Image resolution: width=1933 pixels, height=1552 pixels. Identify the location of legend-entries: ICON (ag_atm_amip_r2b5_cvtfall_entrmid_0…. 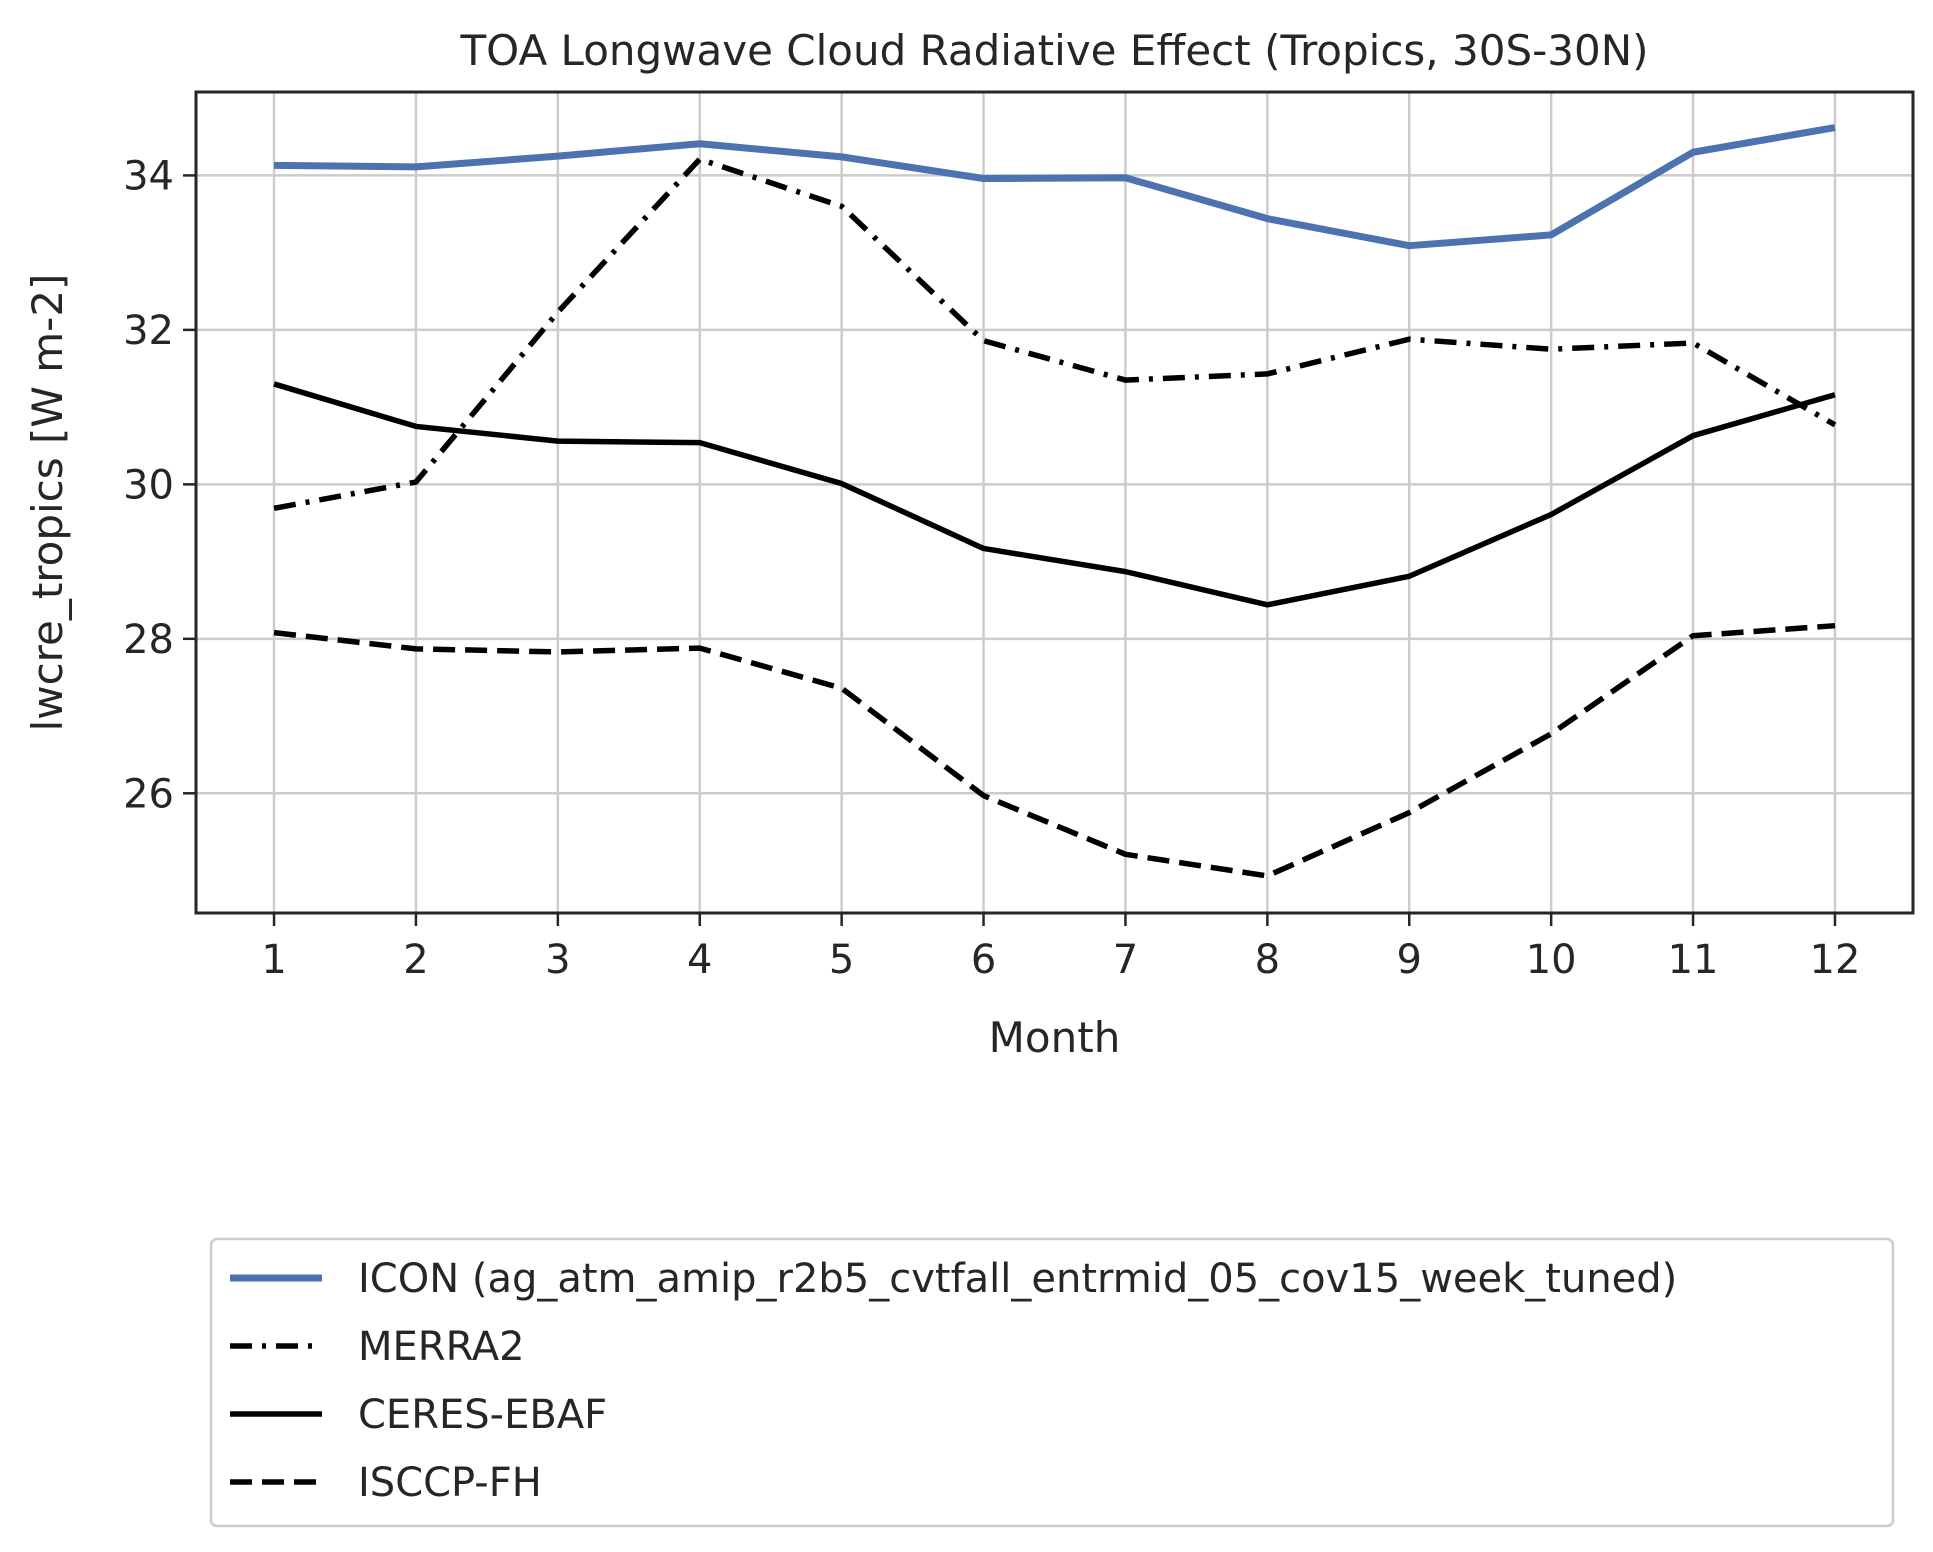
(953, 1381).